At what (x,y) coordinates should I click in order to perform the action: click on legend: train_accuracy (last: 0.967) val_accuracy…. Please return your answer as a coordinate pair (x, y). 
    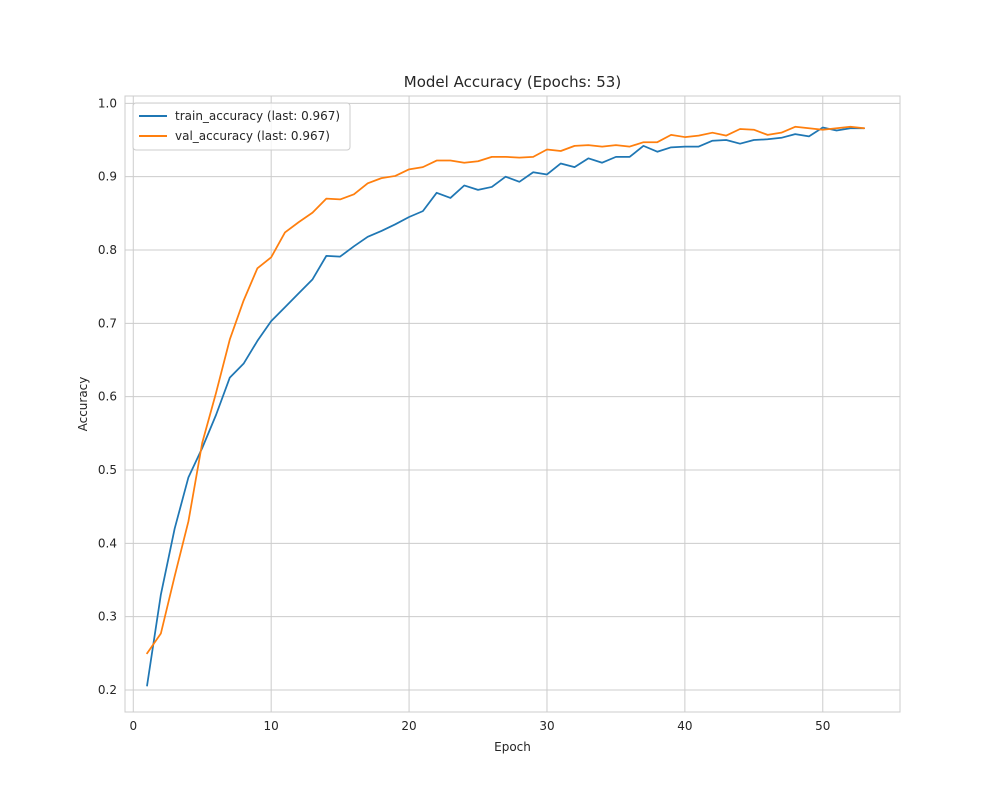
    Looking at the image, I should click on (241, 126).